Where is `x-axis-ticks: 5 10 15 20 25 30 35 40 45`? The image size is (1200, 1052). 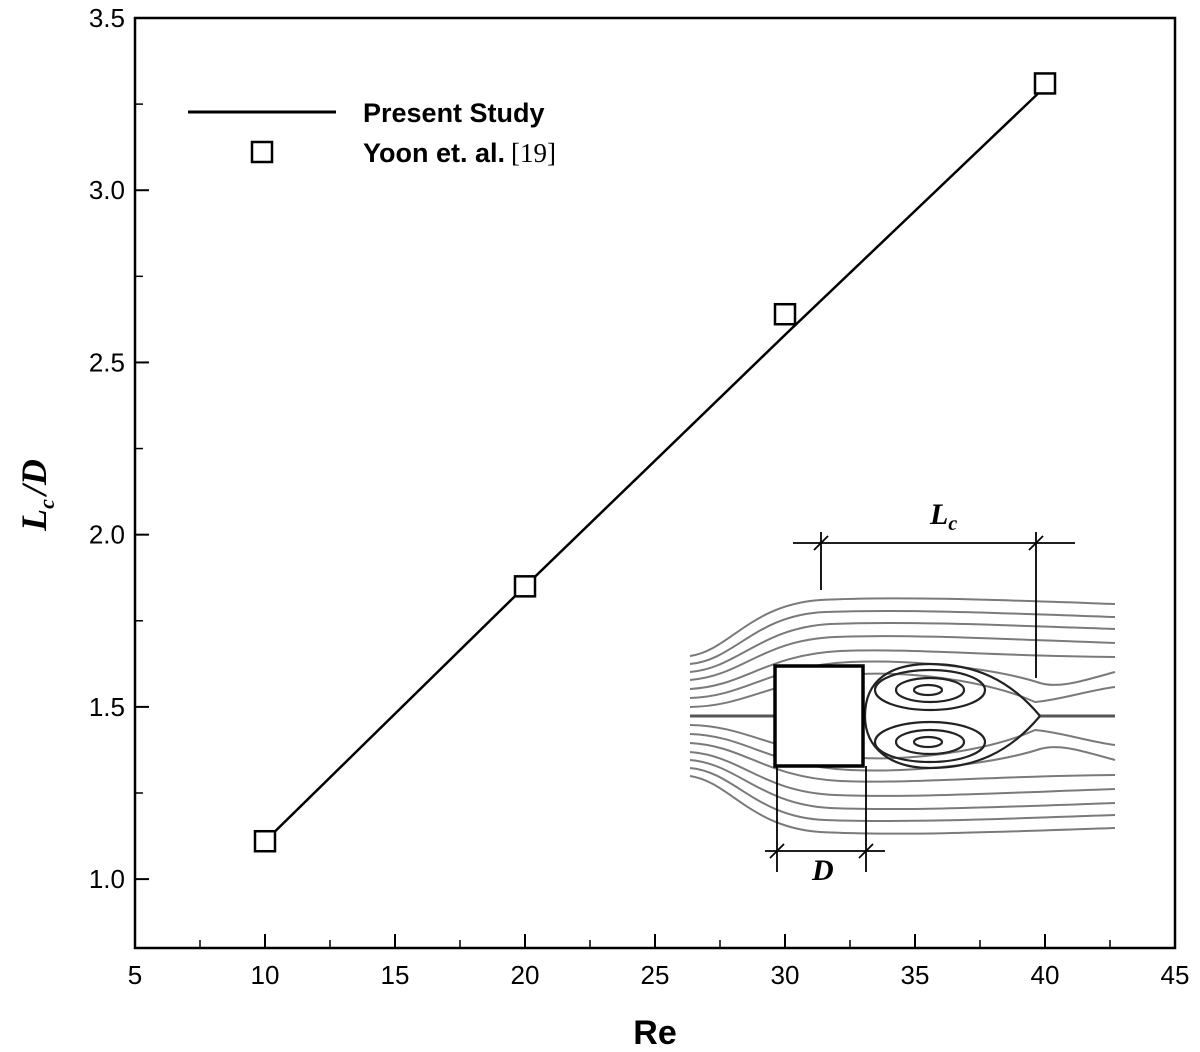 x-axis-ticks: 5 10 15 20 25 30 35 40 45 is located at coordinates (659, 962).